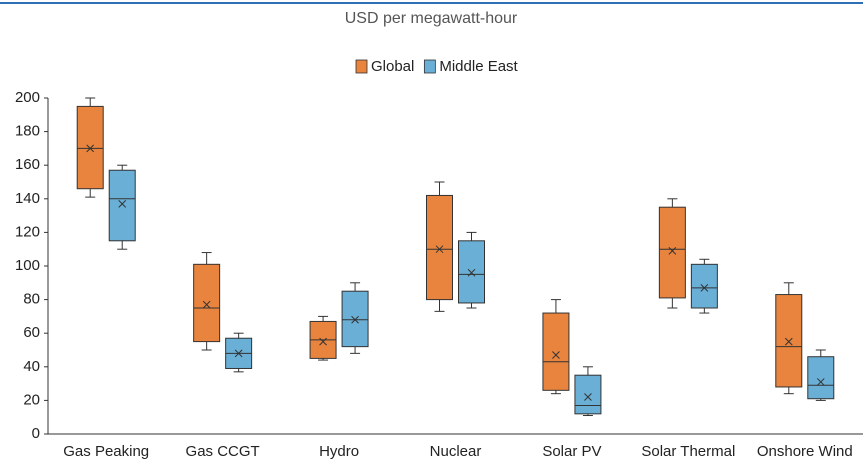 Image resolution: width=863 pixels, height=461 pixels. What do you see at coordinates (571, 451) in the screenshot?
I see `x-tick-label: Solar PV` at bounding box center [571, 451].